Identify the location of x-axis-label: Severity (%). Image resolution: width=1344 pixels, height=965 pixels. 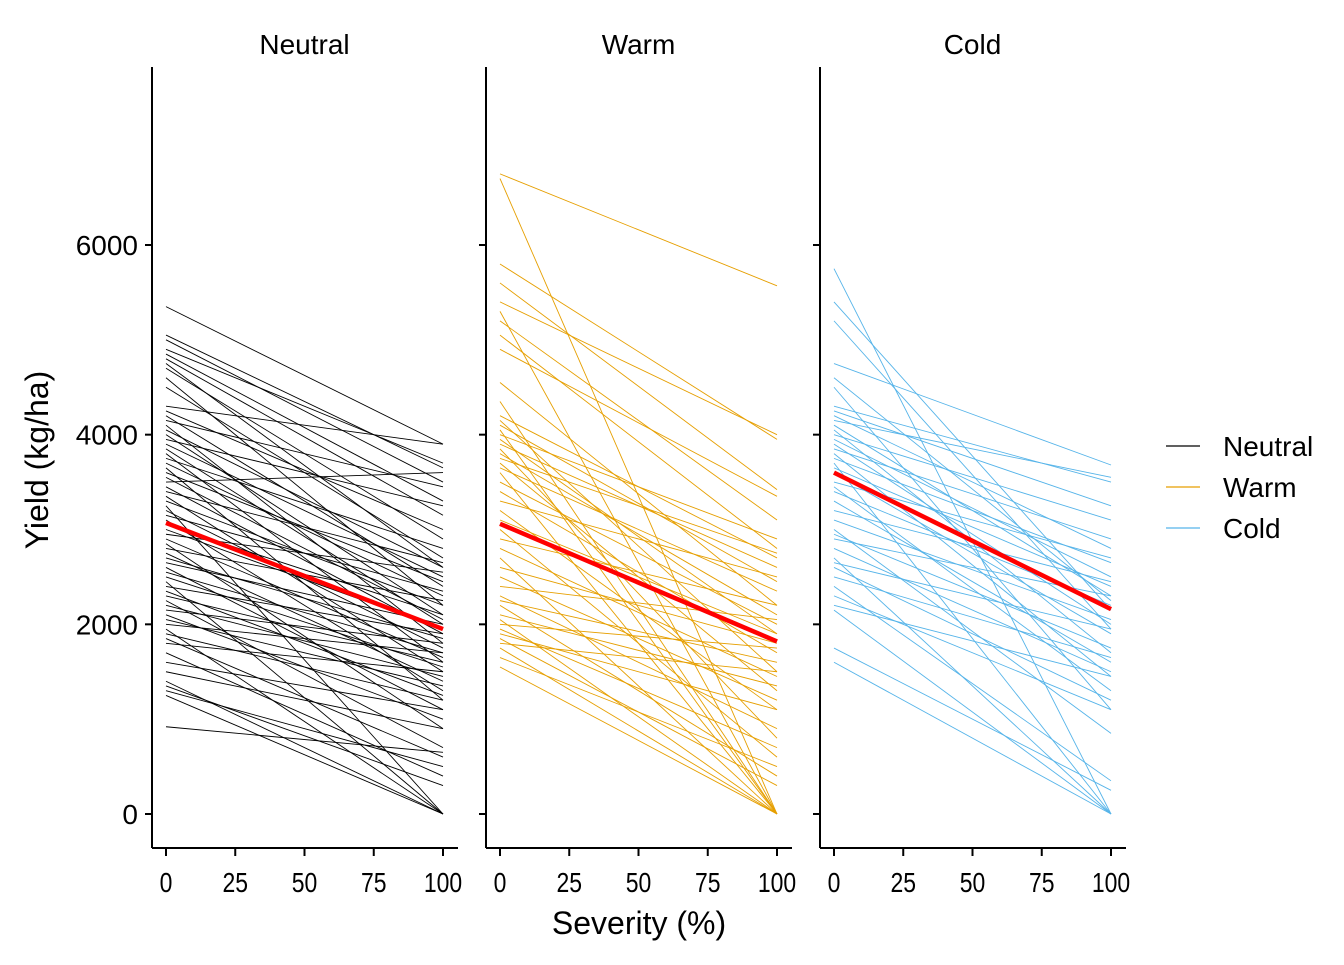
(639, 923).